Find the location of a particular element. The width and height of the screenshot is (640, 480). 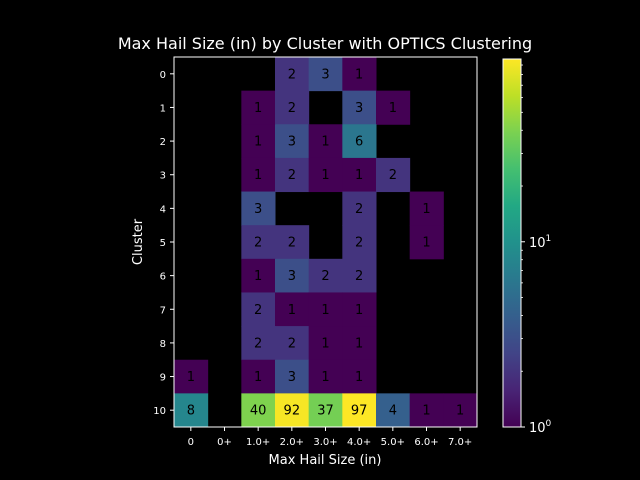

x-tick-label: 4.0+ is located at coordinates (359, 442).